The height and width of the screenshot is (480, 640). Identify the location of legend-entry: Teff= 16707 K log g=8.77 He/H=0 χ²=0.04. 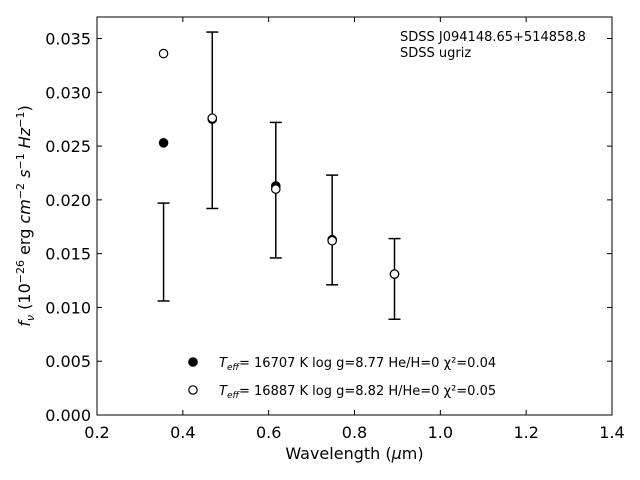
(342, 364).